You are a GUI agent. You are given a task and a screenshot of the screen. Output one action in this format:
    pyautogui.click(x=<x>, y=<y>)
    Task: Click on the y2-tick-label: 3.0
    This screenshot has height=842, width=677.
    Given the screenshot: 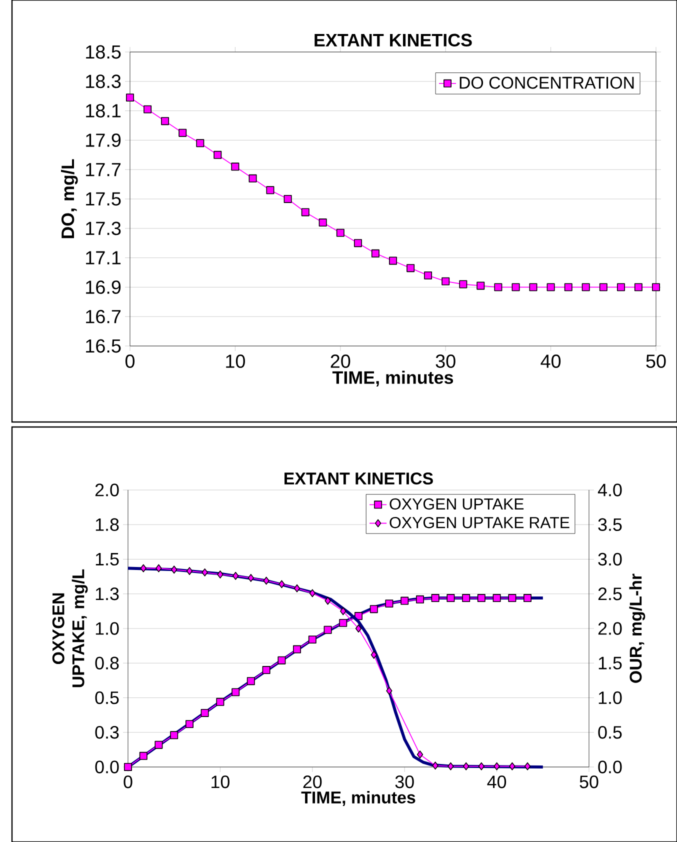 What is the action you would take?
    pyautogui.click(x=610, y=559)
    